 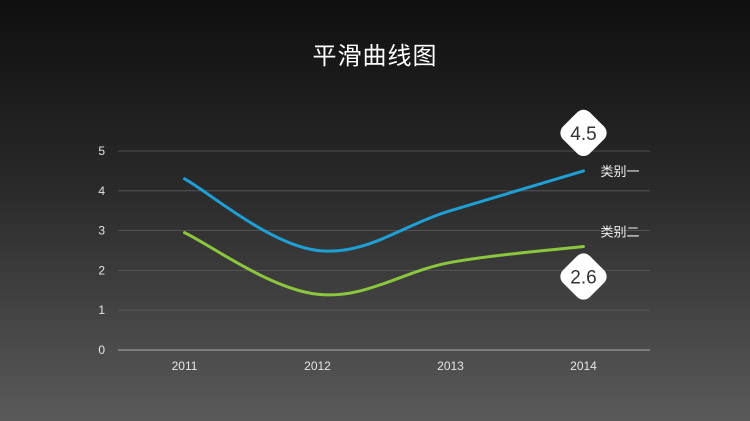 I want to click on y-tick-label-2: 2, so click(x=101, y=270).